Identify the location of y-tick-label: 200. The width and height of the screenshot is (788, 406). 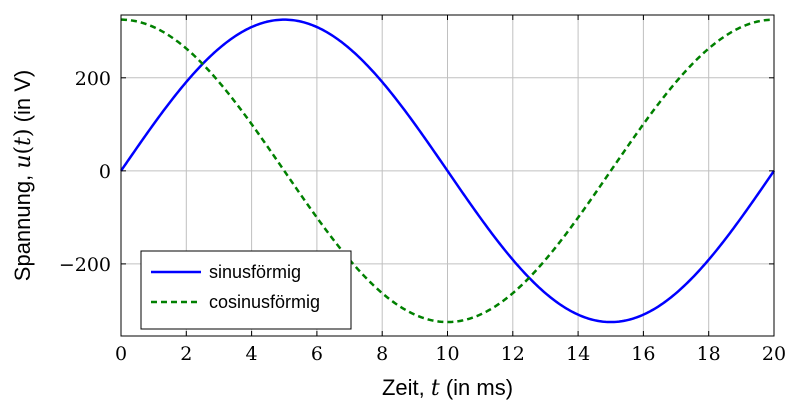
(93, 79).